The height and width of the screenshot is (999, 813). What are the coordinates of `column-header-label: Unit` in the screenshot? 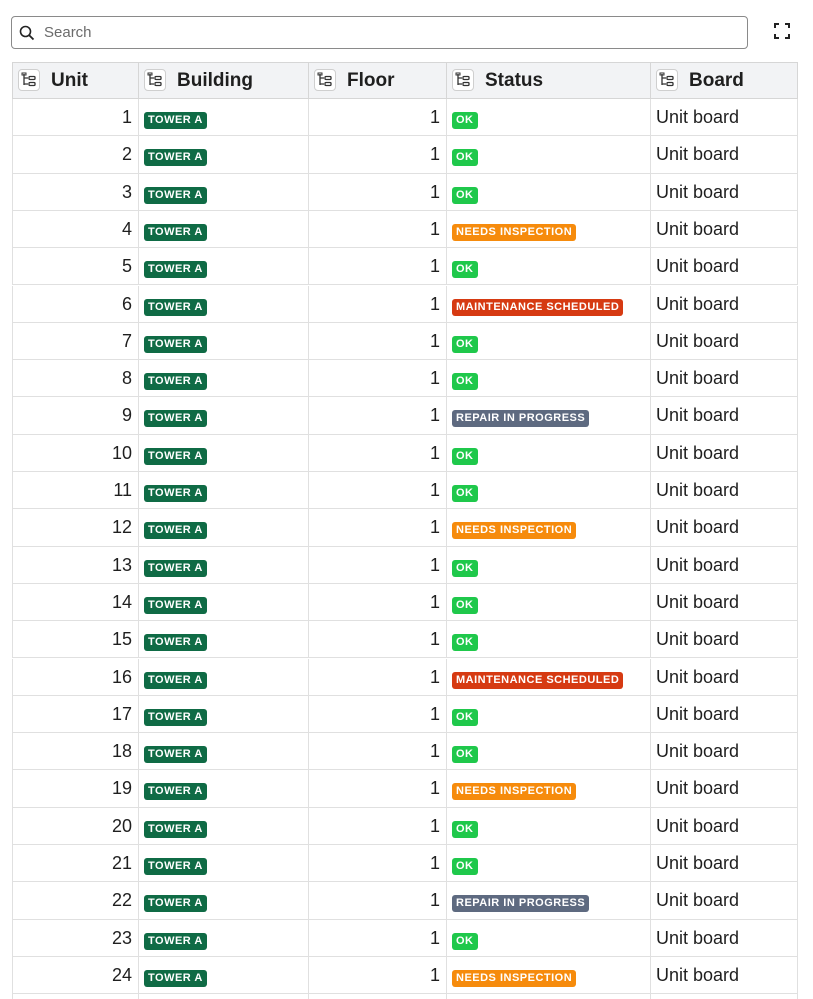 It's located at (69, 80).